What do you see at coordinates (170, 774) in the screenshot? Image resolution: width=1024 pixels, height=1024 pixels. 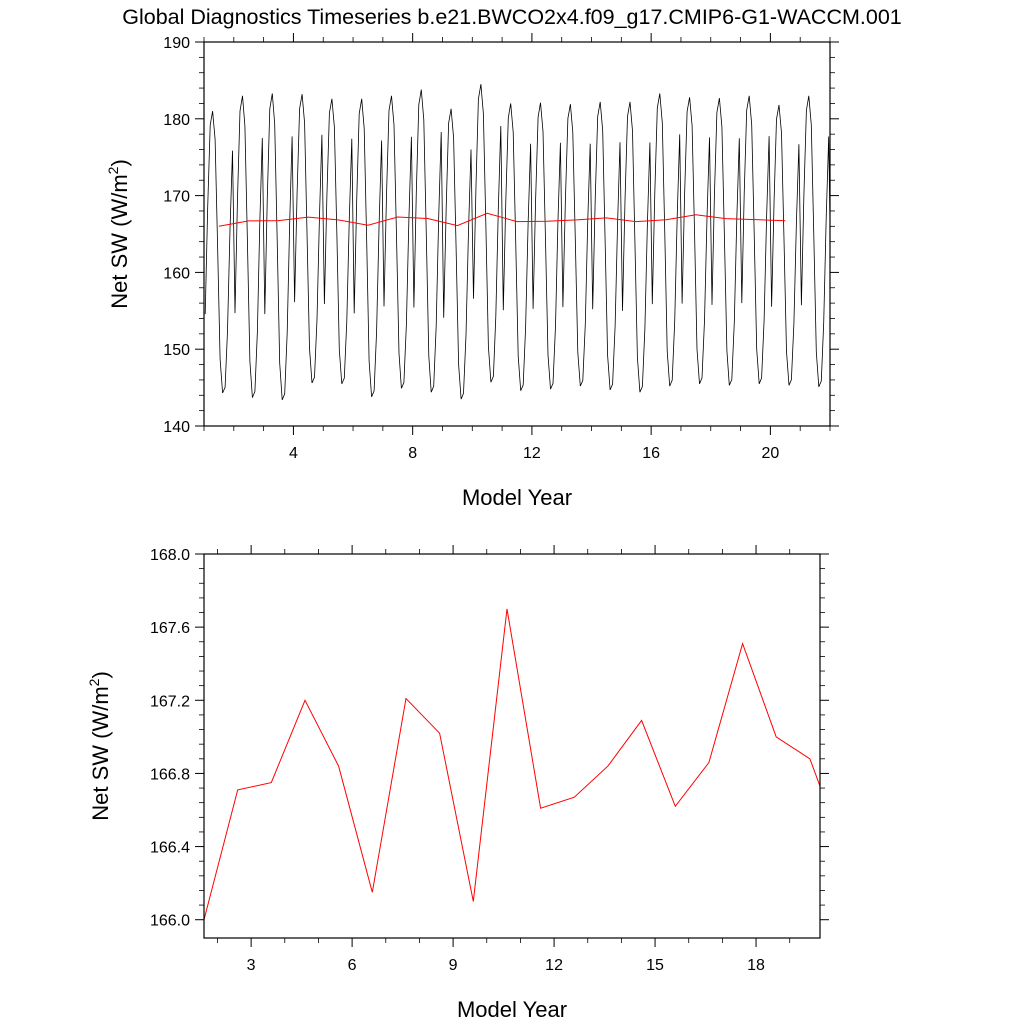 I see `bottom-chart-ytick-label: 166.8` at bounding box center [170, 774].